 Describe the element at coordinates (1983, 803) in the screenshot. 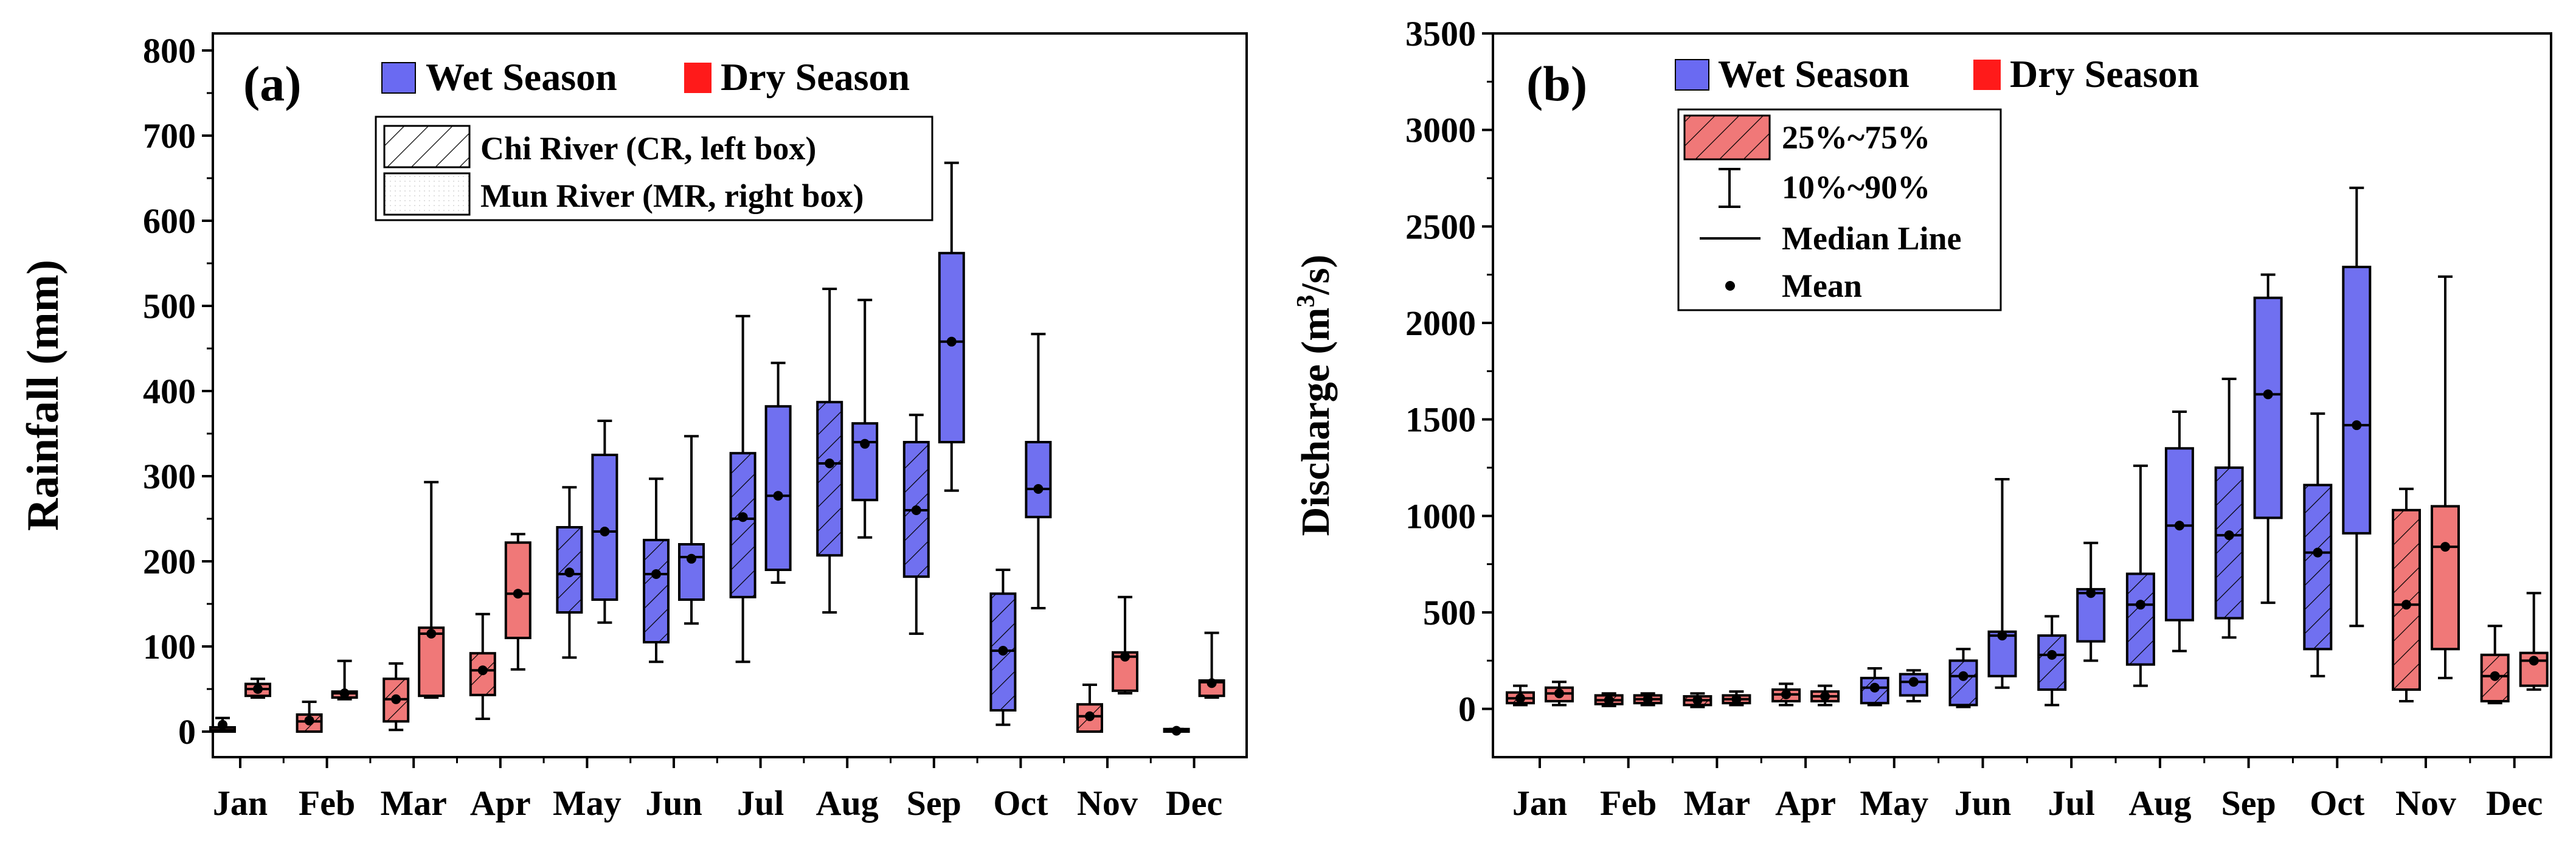

I see `x-tick-label-b-Jun: Jun` at that location.